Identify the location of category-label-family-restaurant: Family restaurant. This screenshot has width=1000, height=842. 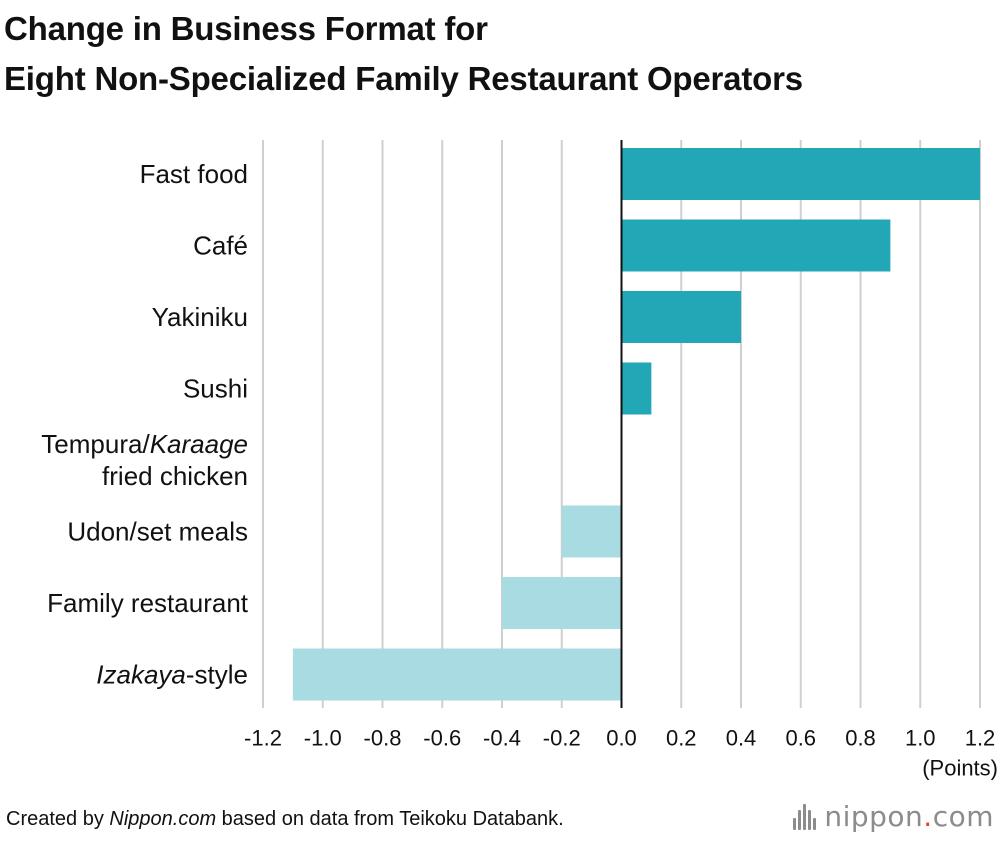
(148, 603).